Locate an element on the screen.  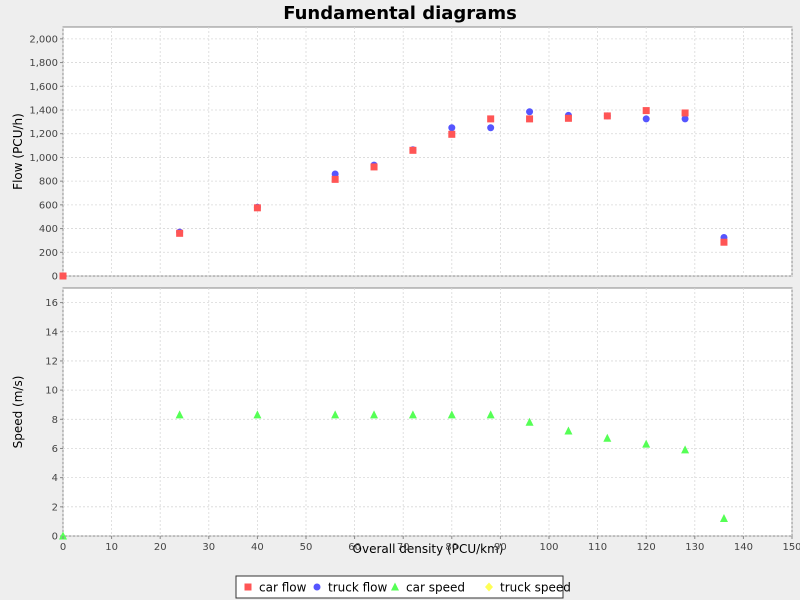
y-tick-label: 8 is located at coordinates (55, 420).